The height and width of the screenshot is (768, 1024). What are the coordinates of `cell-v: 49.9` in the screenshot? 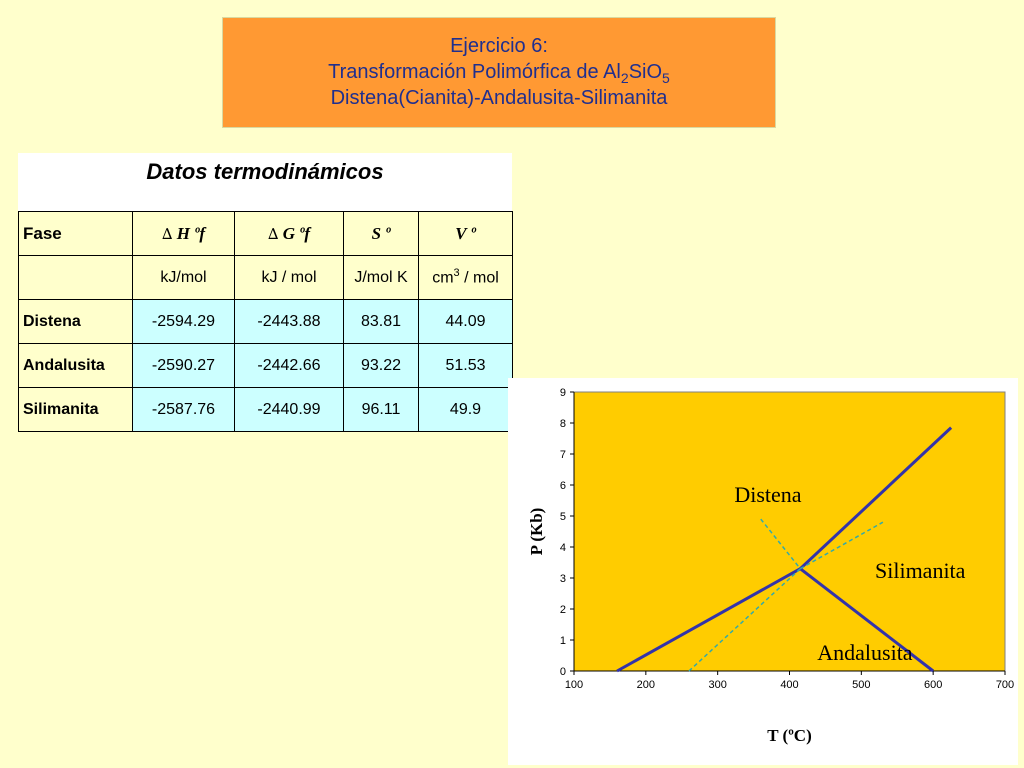 It's located at (465, 409).